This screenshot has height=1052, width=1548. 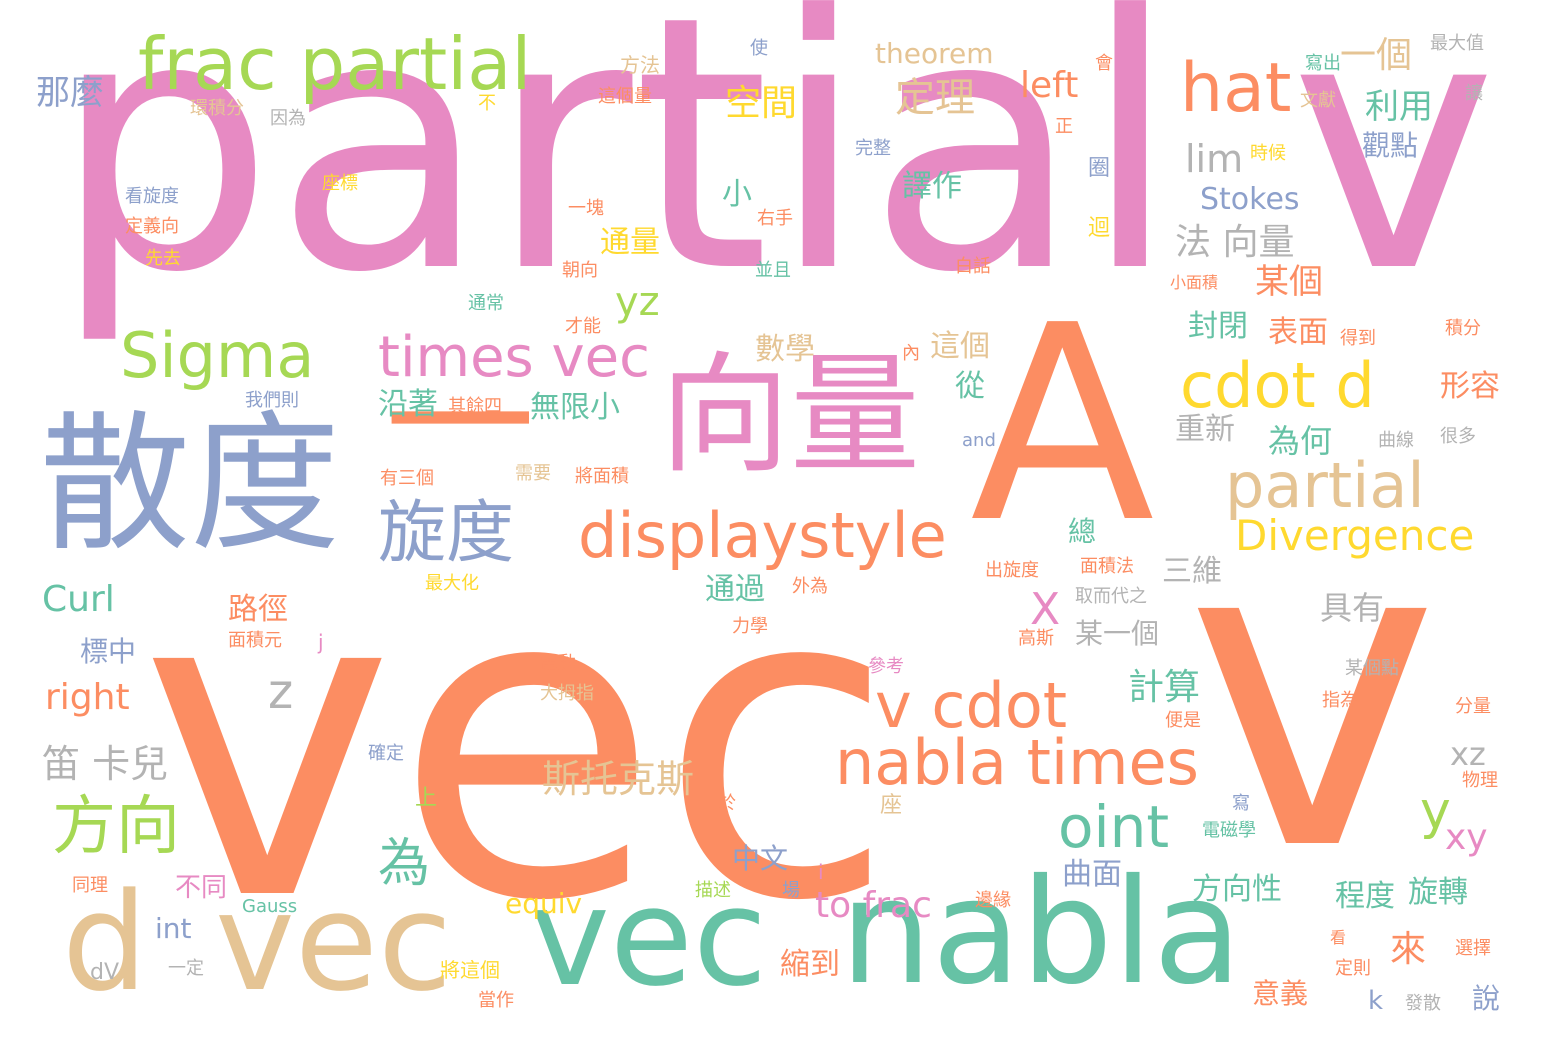 What do you see at coordinates (637, 302) in the screenshot?
I see `word: yz` at bounding box center [637, 302].